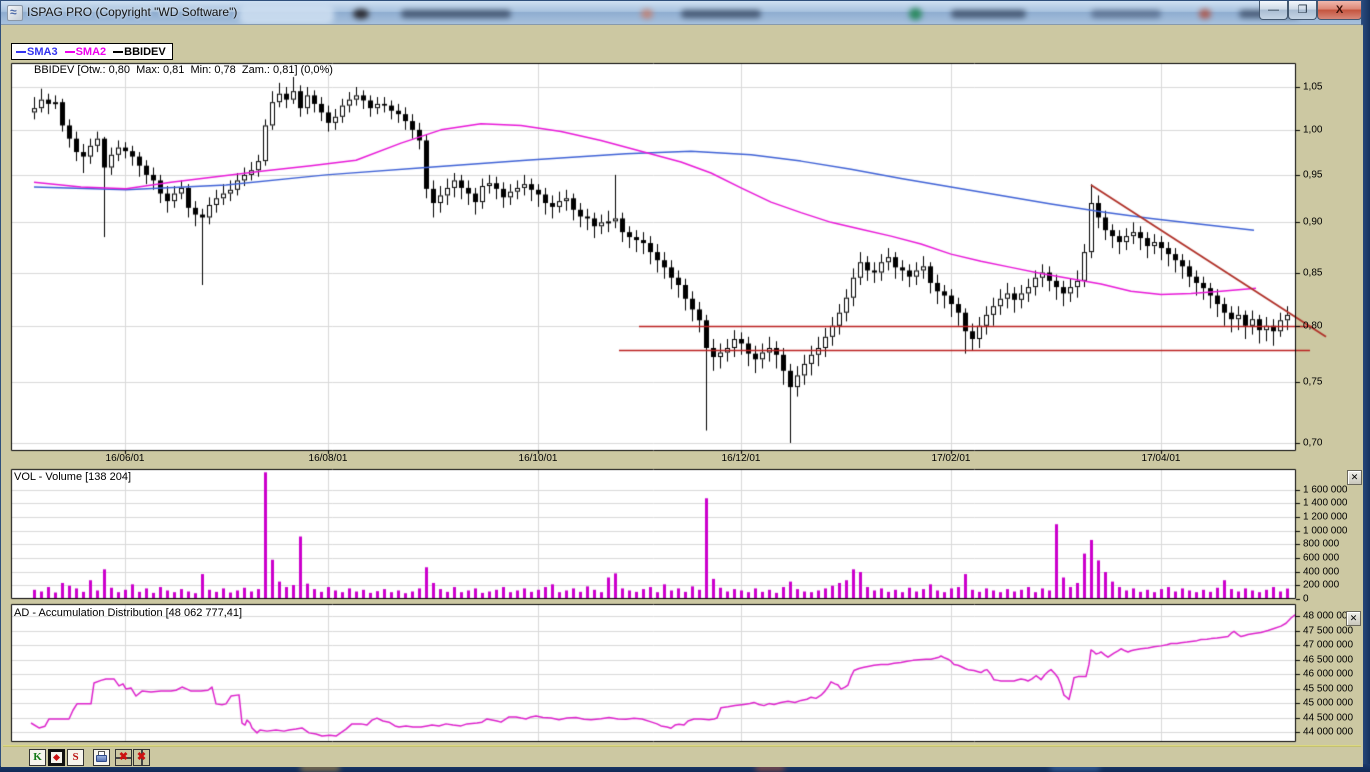 Image resolution: width=1370 pixels, height=772 pixels. Describe the element at coordinates (1328, 732) in the screenshot. I see `ad-tick-label: 44 000 000` at that location.